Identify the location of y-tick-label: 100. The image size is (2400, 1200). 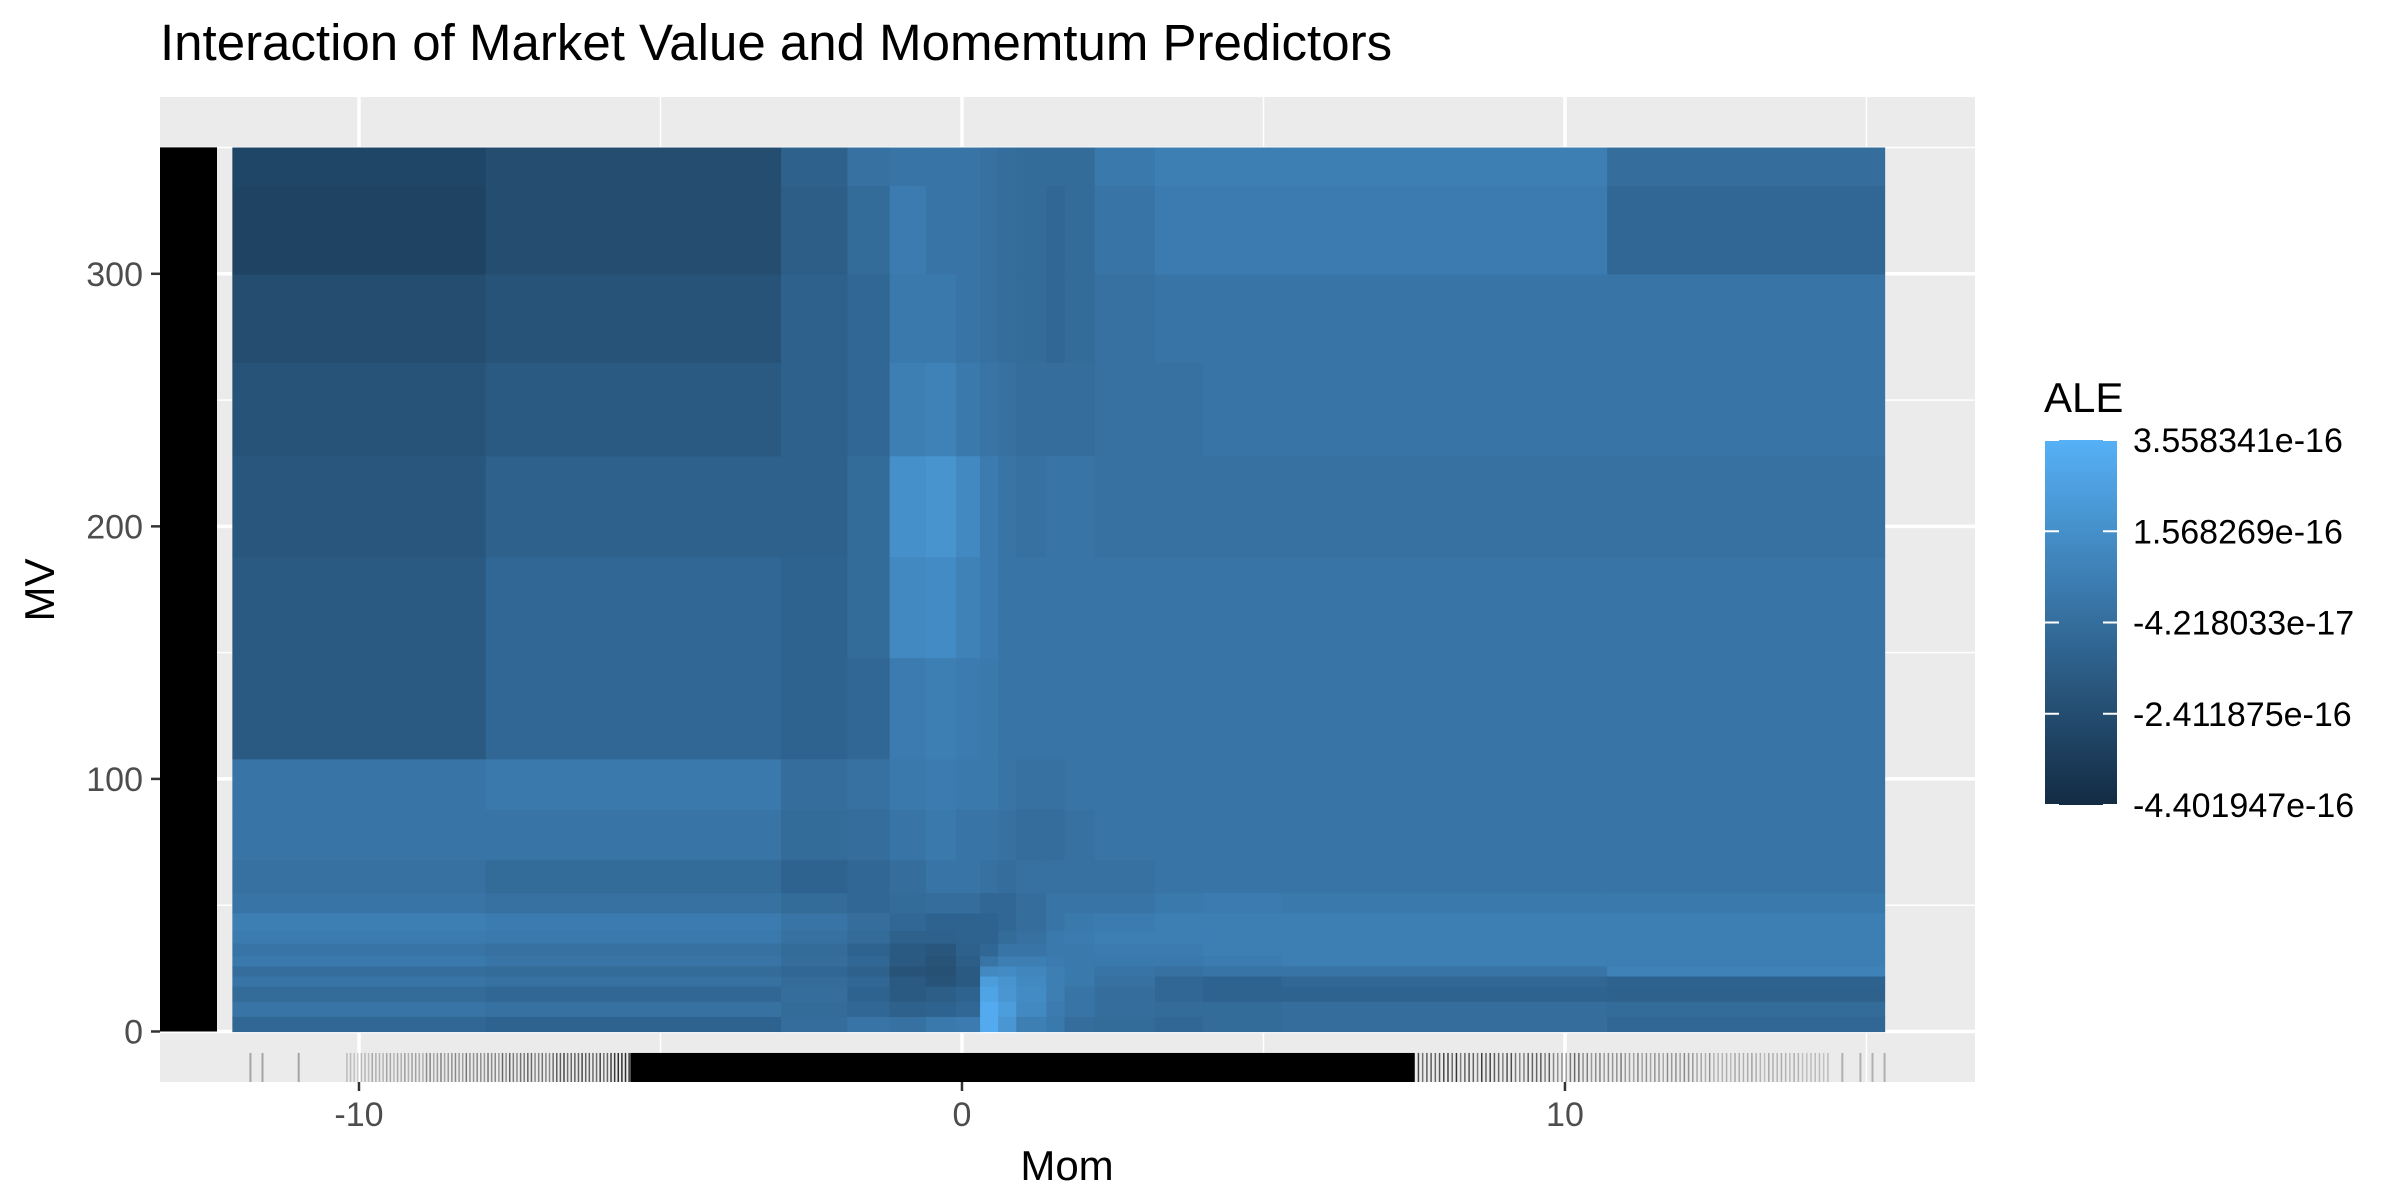
(114, 780).